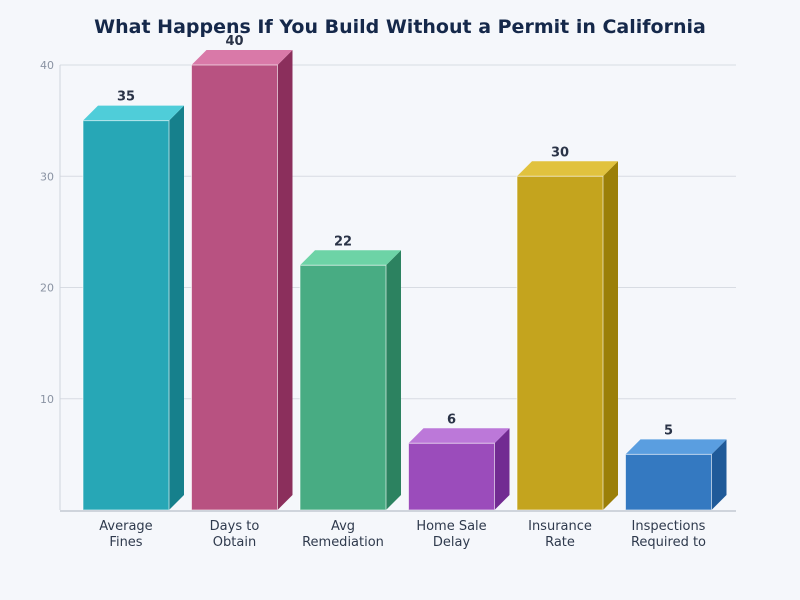 This screenshot has height=600, width=800. I want to click on x-tick-label: Average, so click(125, 526).